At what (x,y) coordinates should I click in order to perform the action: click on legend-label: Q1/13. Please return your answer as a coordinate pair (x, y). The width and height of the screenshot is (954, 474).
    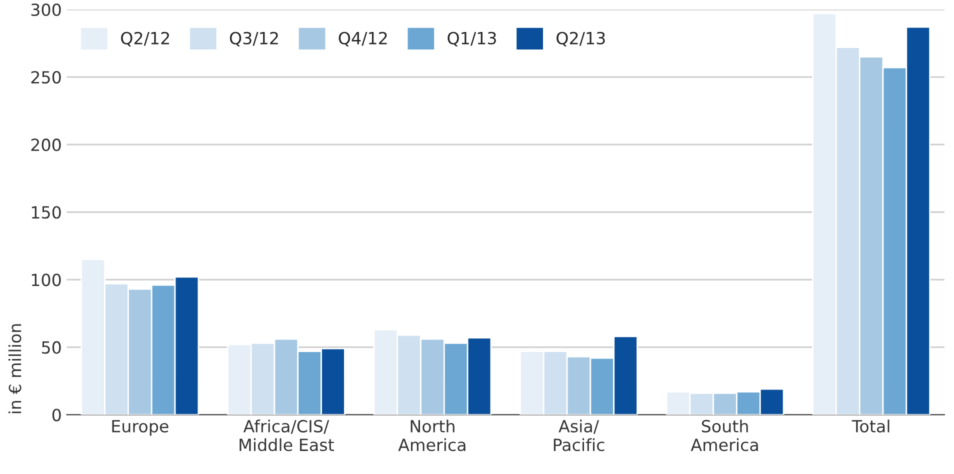
    Looking at the image, I should click on (472, 39).